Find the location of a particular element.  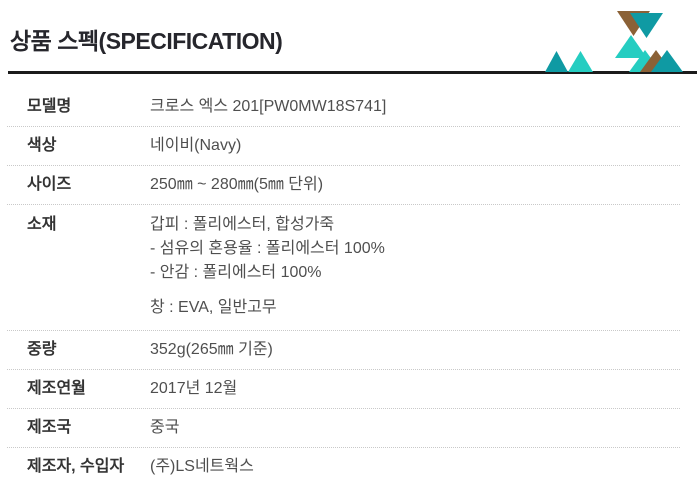

row-label: 모델명 is located at coordinates (49, 106).